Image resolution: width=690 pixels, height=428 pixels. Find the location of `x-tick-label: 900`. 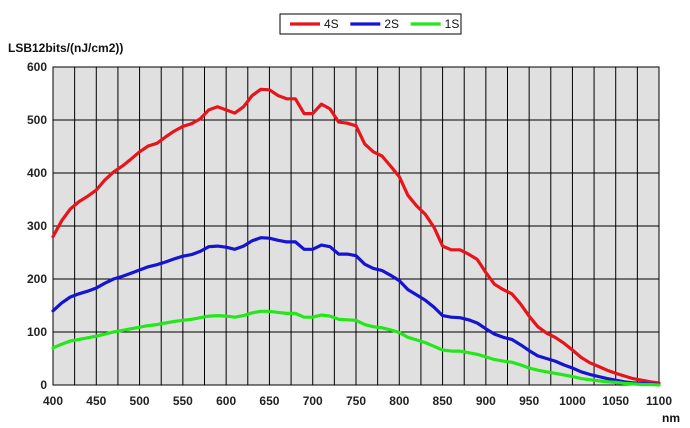

x-tick-label: 900 is located at coordinates (486, 401).